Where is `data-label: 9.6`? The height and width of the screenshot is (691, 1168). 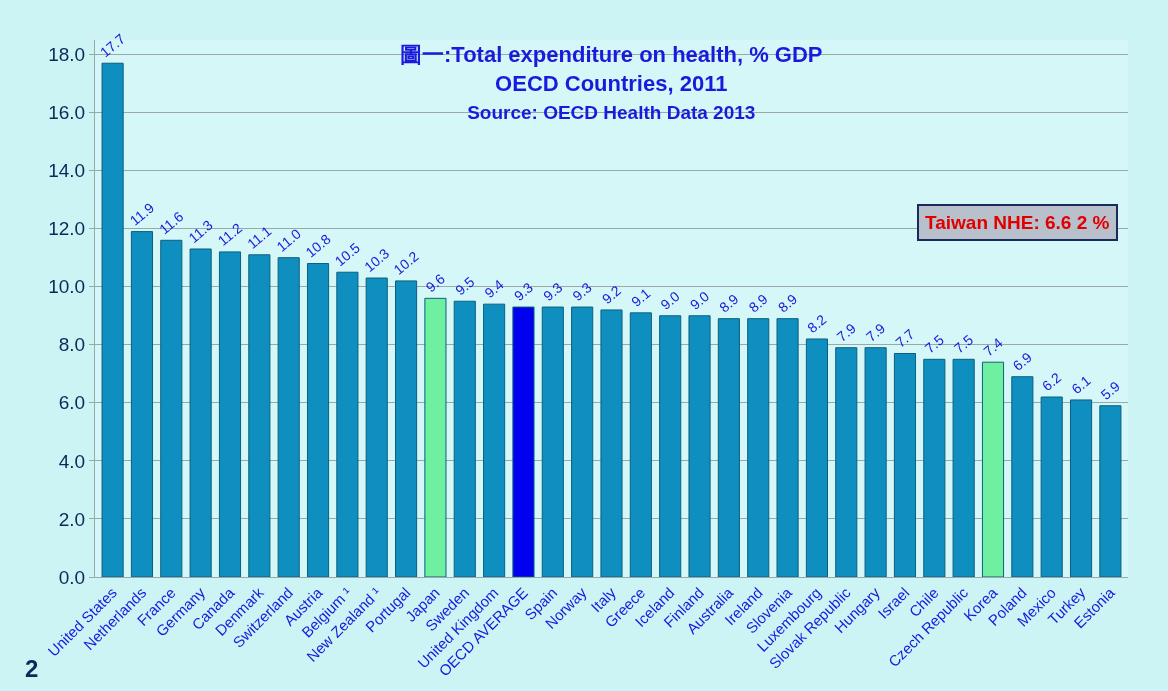
data-label: 9.6 is located at coordinates (435, 283).